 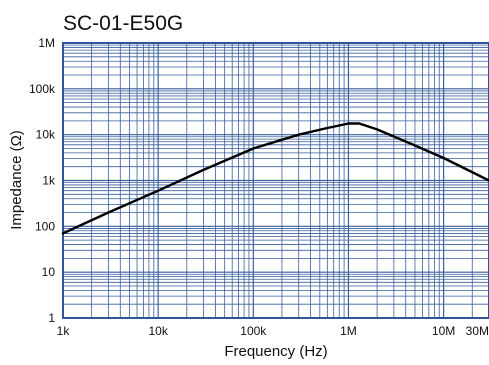 I want to click on y-tick-label: 1, so click(x=51, y=318).